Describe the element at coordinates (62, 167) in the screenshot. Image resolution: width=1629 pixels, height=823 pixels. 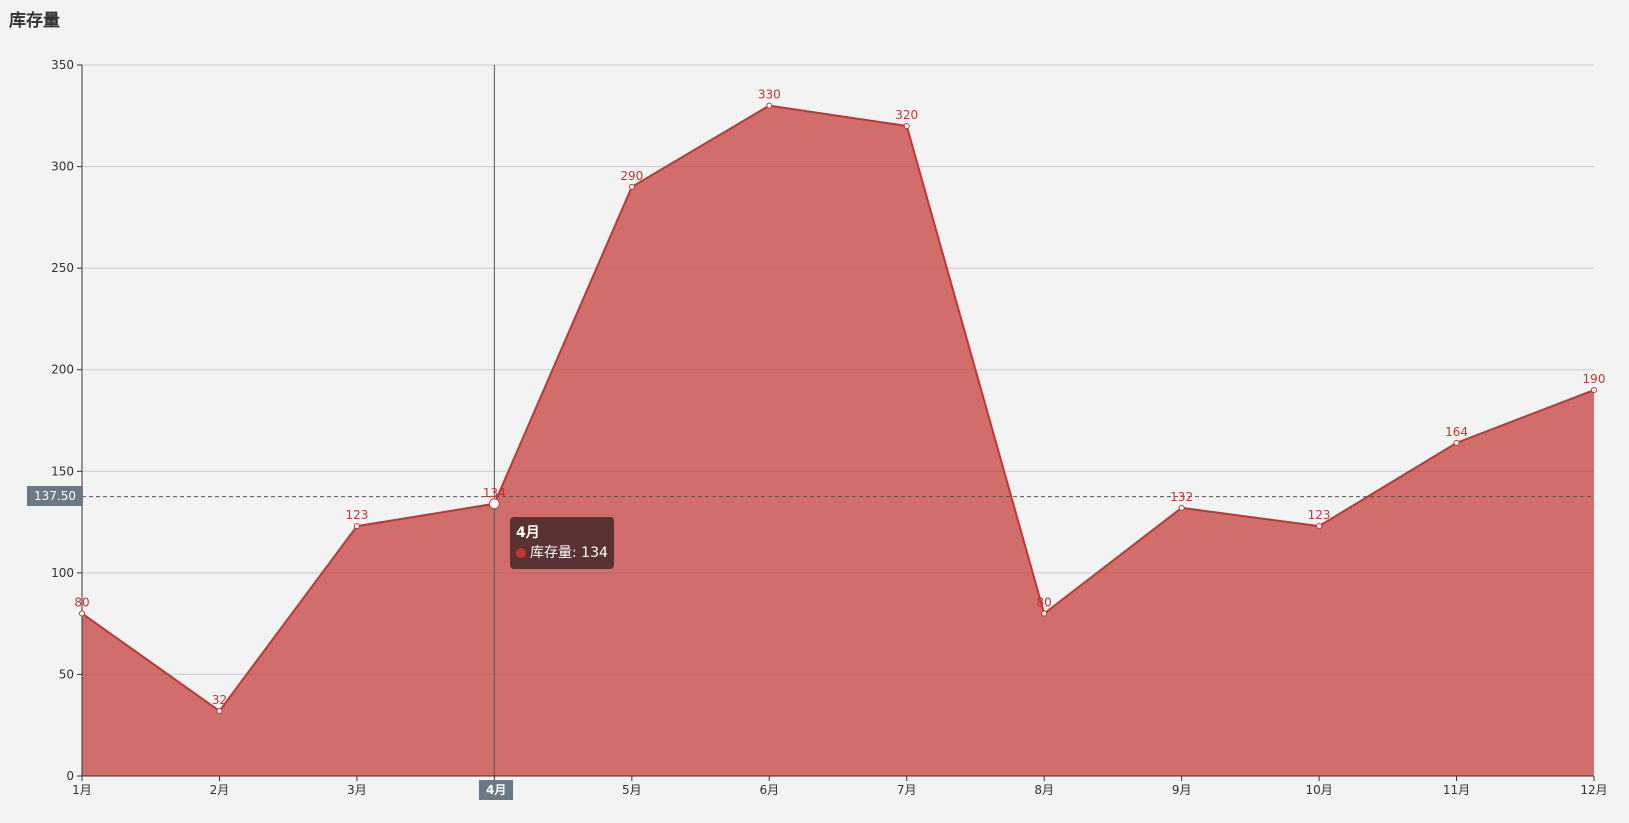
I see `y-tick-label: 300` at that location.